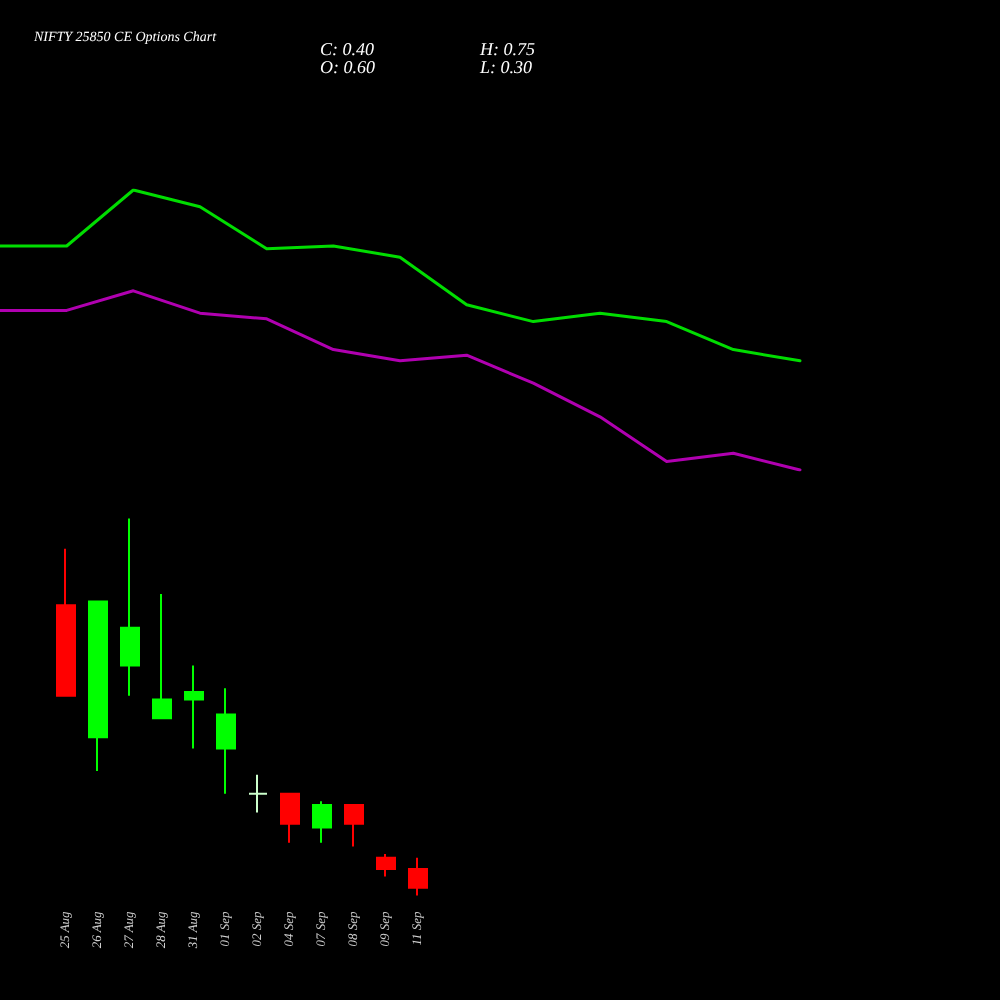 This screenshot has height=1000, width=1000. I want to click on text: C: 0.40, so click(347, 49).